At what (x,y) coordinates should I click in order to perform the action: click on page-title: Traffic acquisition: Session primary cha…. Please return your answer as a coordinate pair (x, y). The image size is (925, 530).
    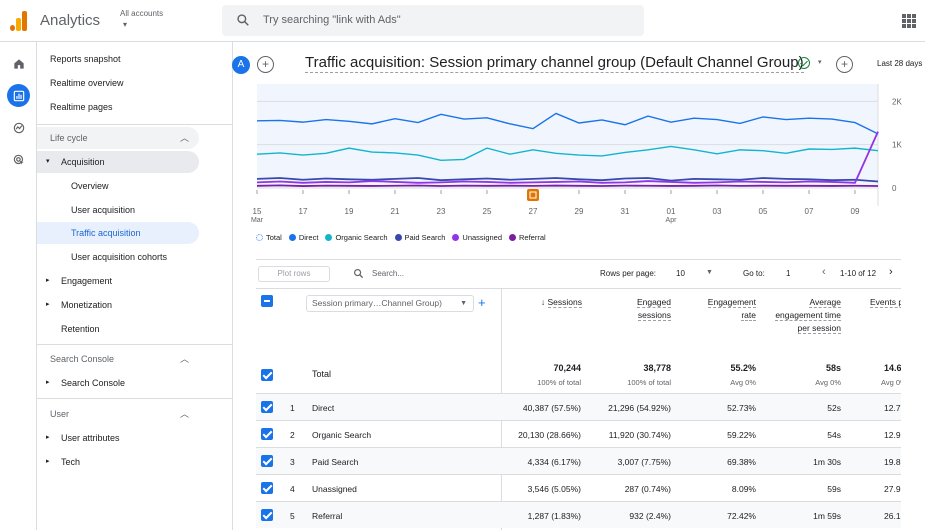
    Looking at the image, I should click on (554, 63).